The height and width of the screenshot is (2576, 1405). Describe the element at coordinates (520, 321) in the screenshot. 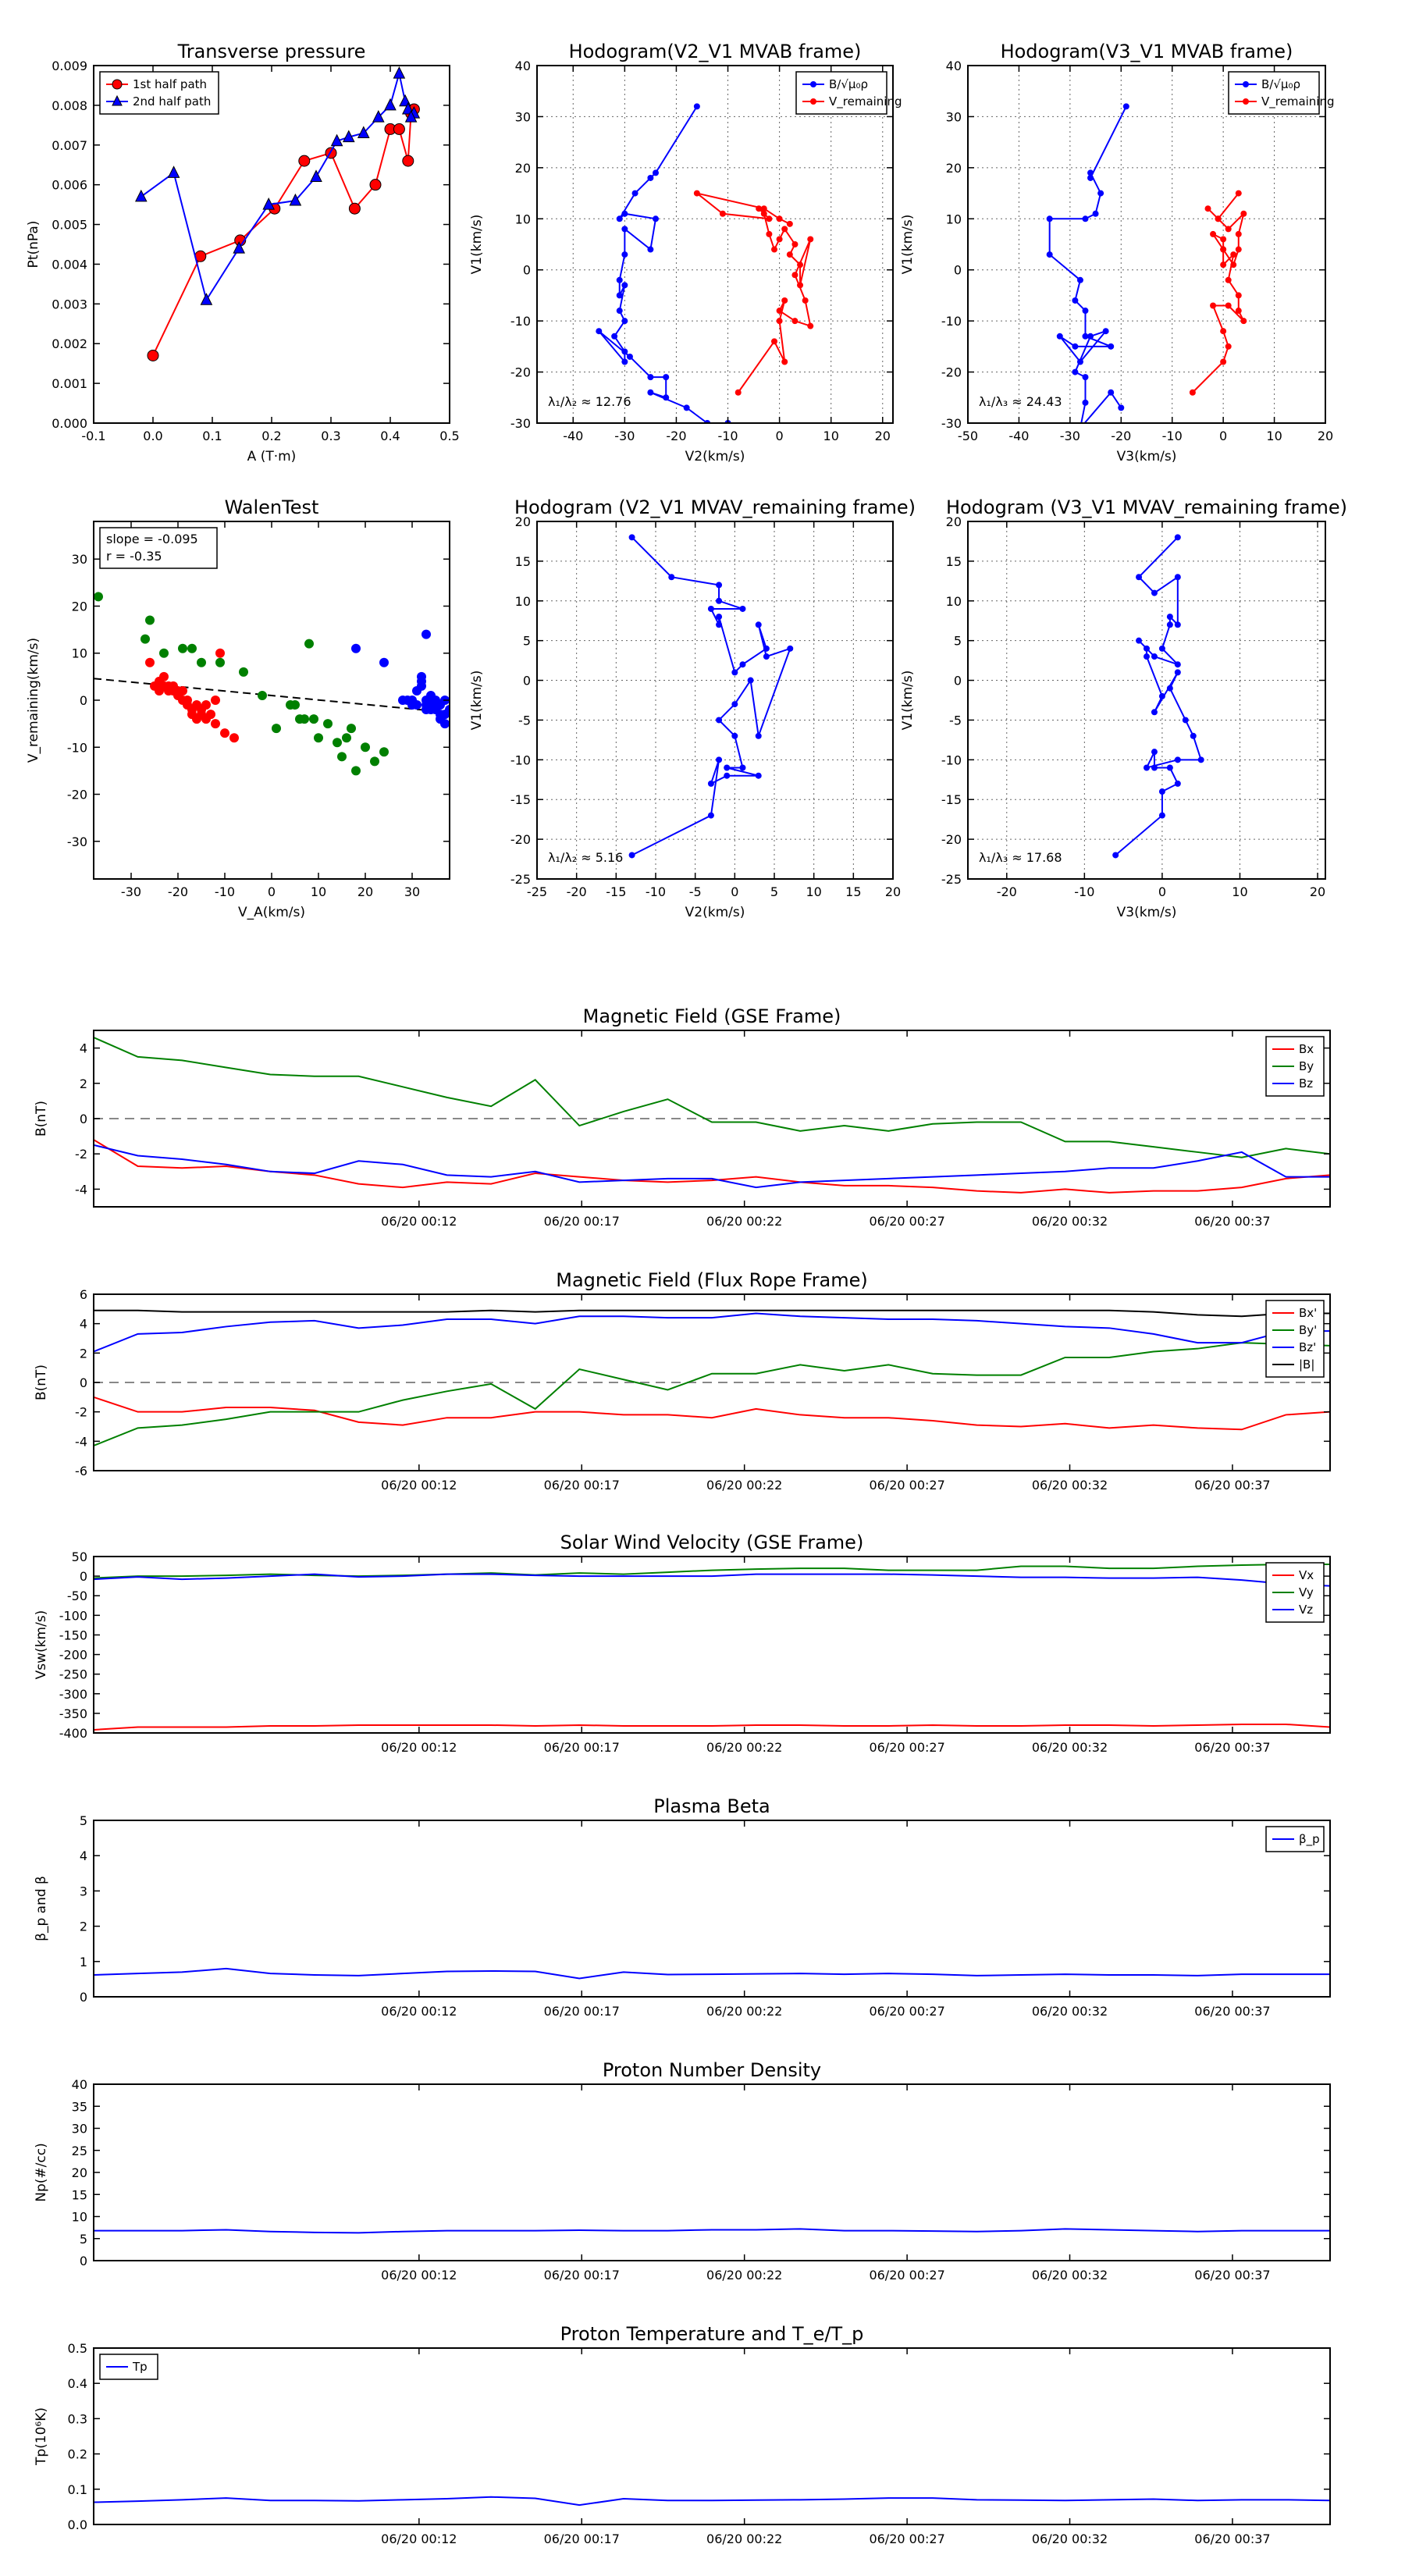

I see `y-tick-label: -10` at that location.